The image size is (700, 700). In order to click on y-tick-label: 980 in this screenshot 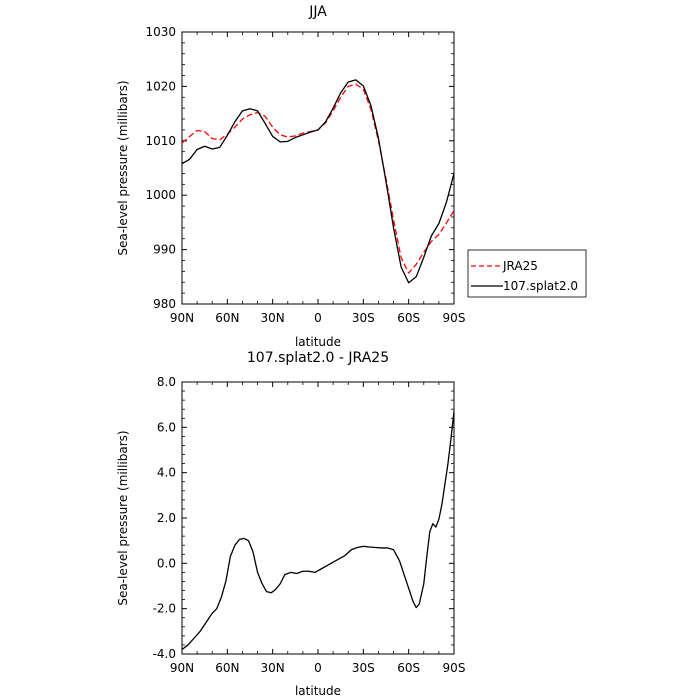, I will do `click(164, 304)`.